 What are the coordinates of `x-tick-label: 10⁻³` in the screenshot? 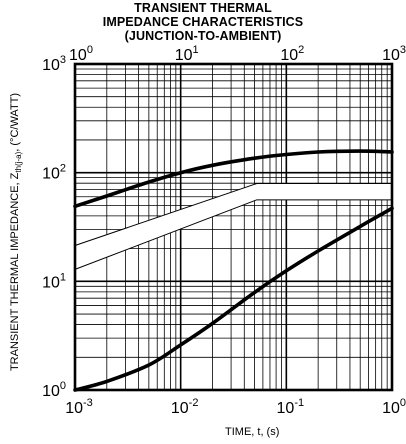 It's located at (79, 407).